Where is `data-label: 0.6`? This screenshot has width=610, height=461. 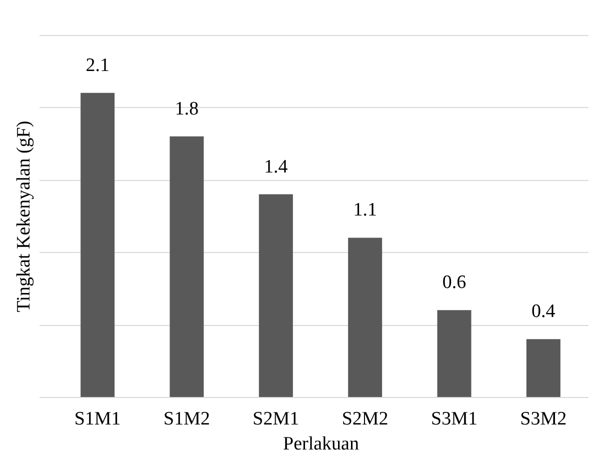
data-label: 0.6 is located at coordinates (454, 283).